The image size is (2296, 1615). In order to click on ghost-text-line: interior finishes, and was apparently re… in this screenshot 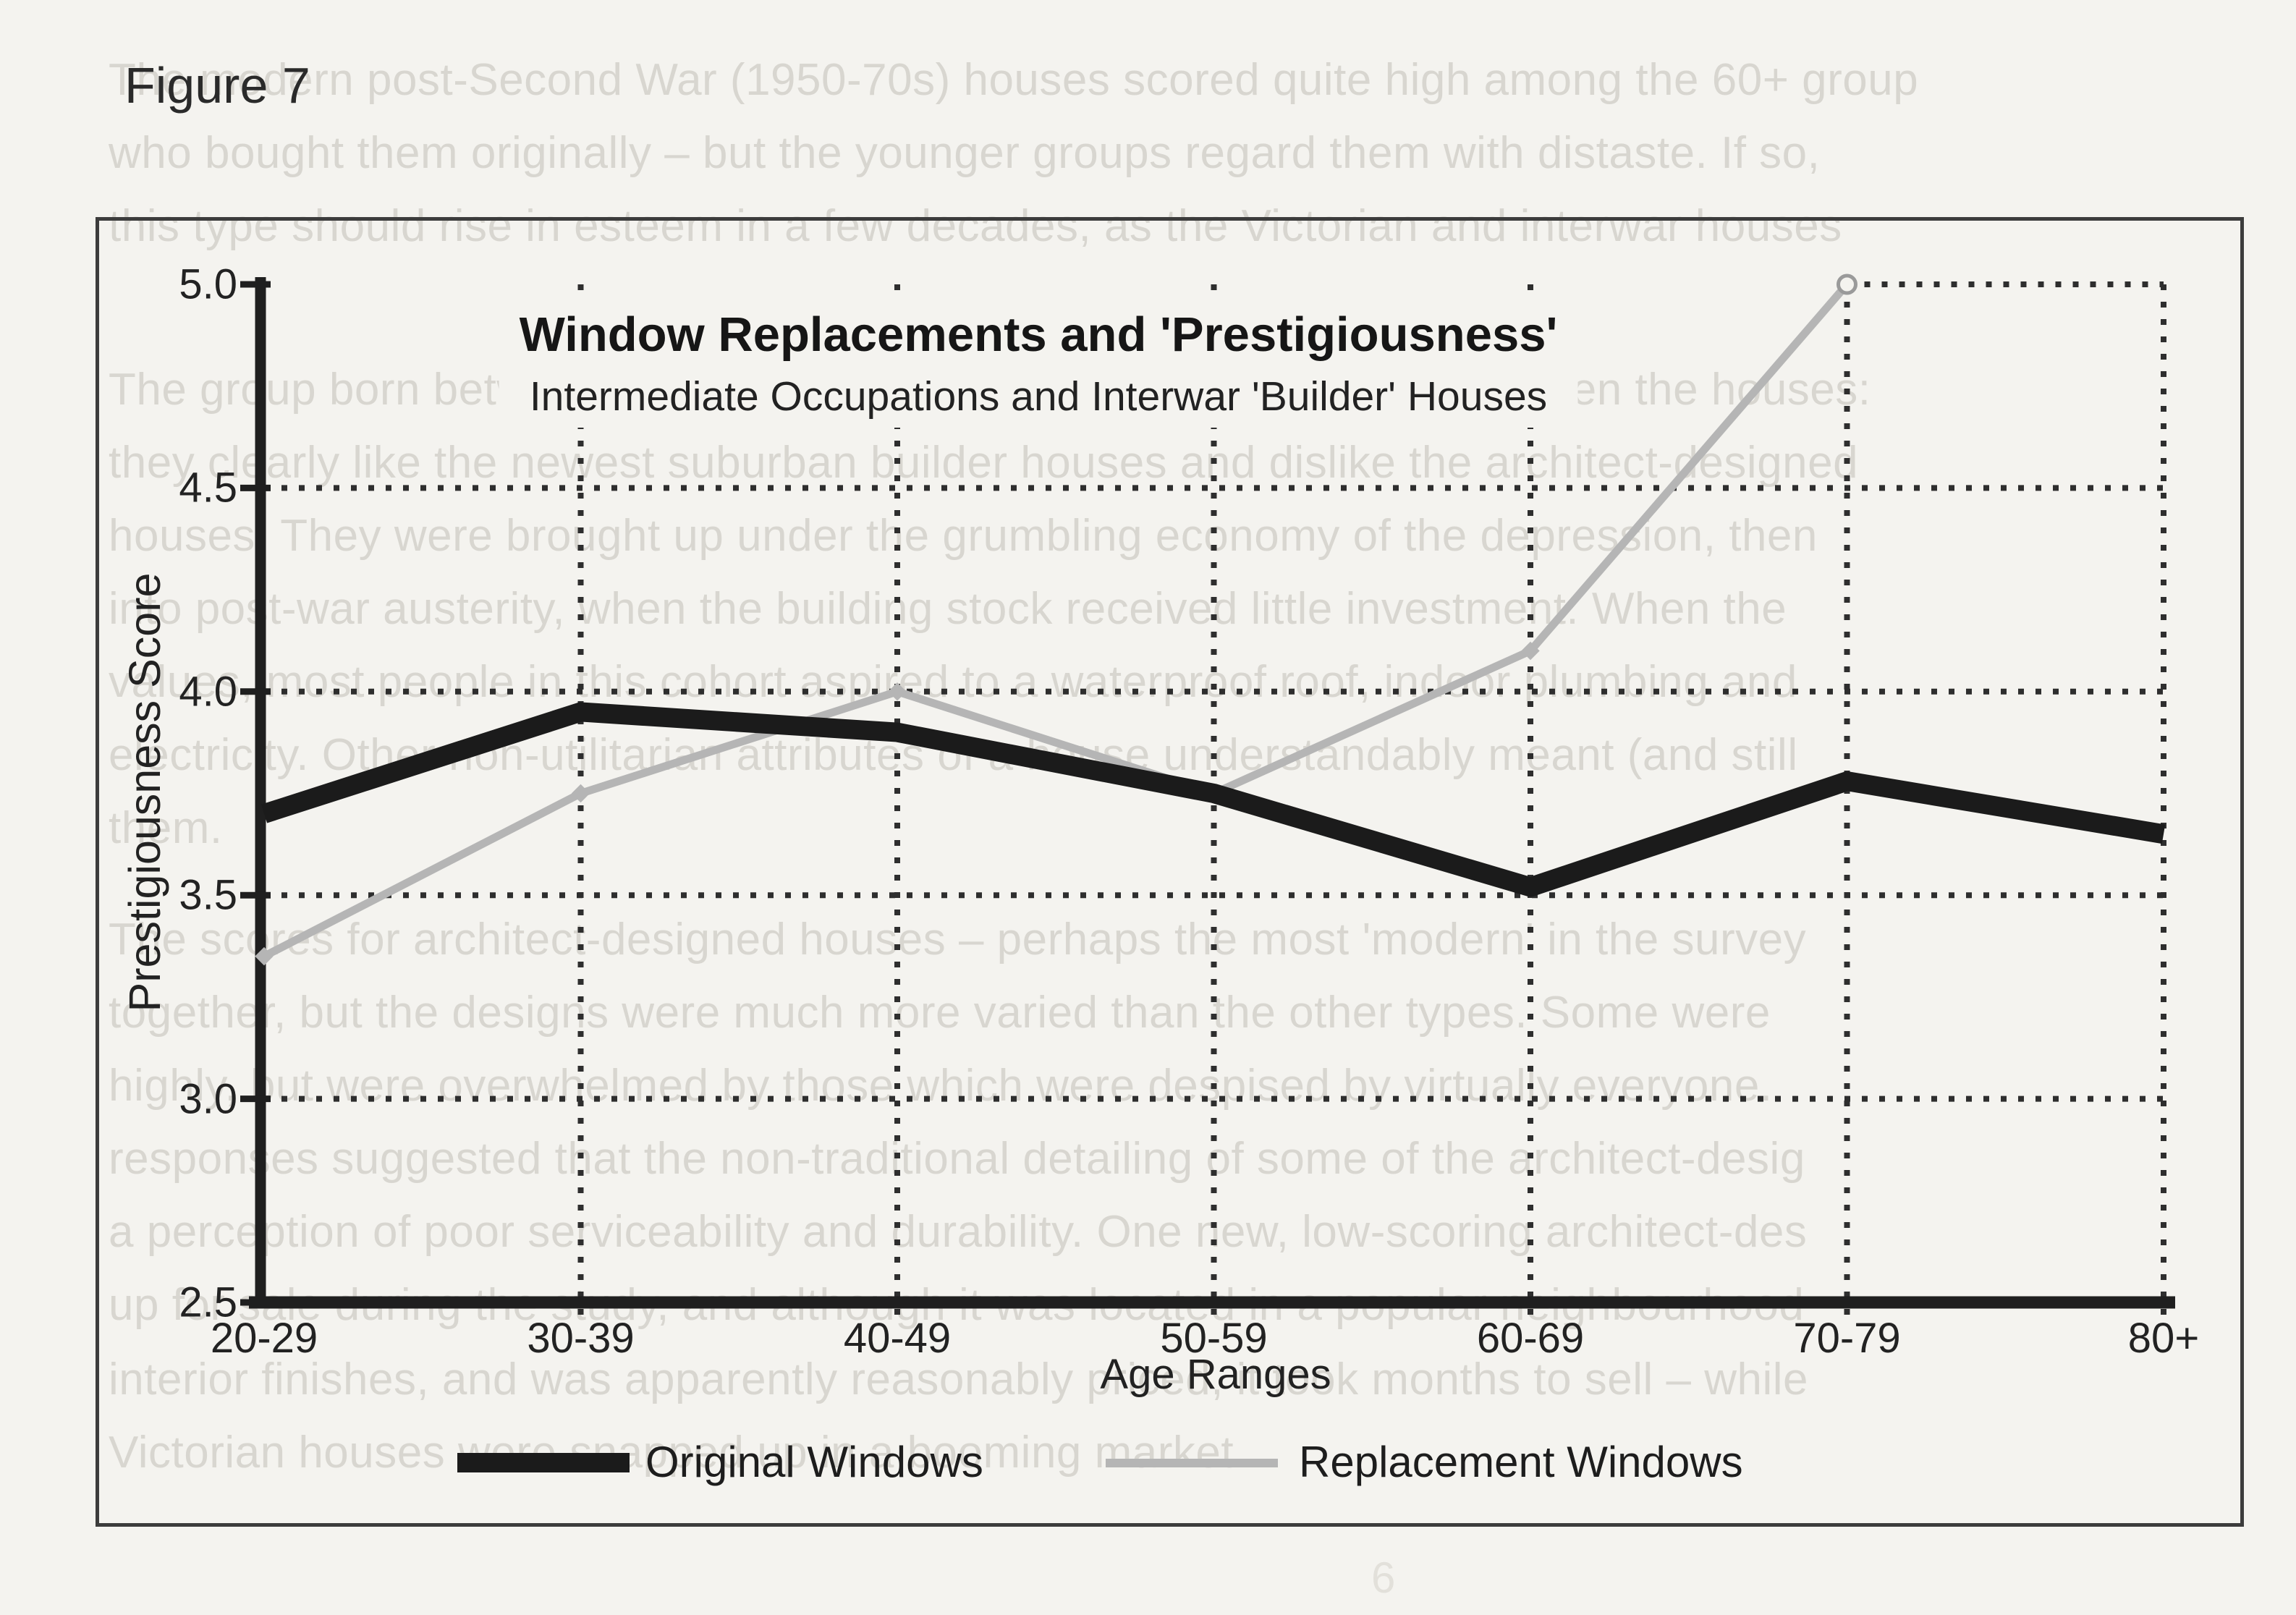, I will do `click(959, 1379)`.